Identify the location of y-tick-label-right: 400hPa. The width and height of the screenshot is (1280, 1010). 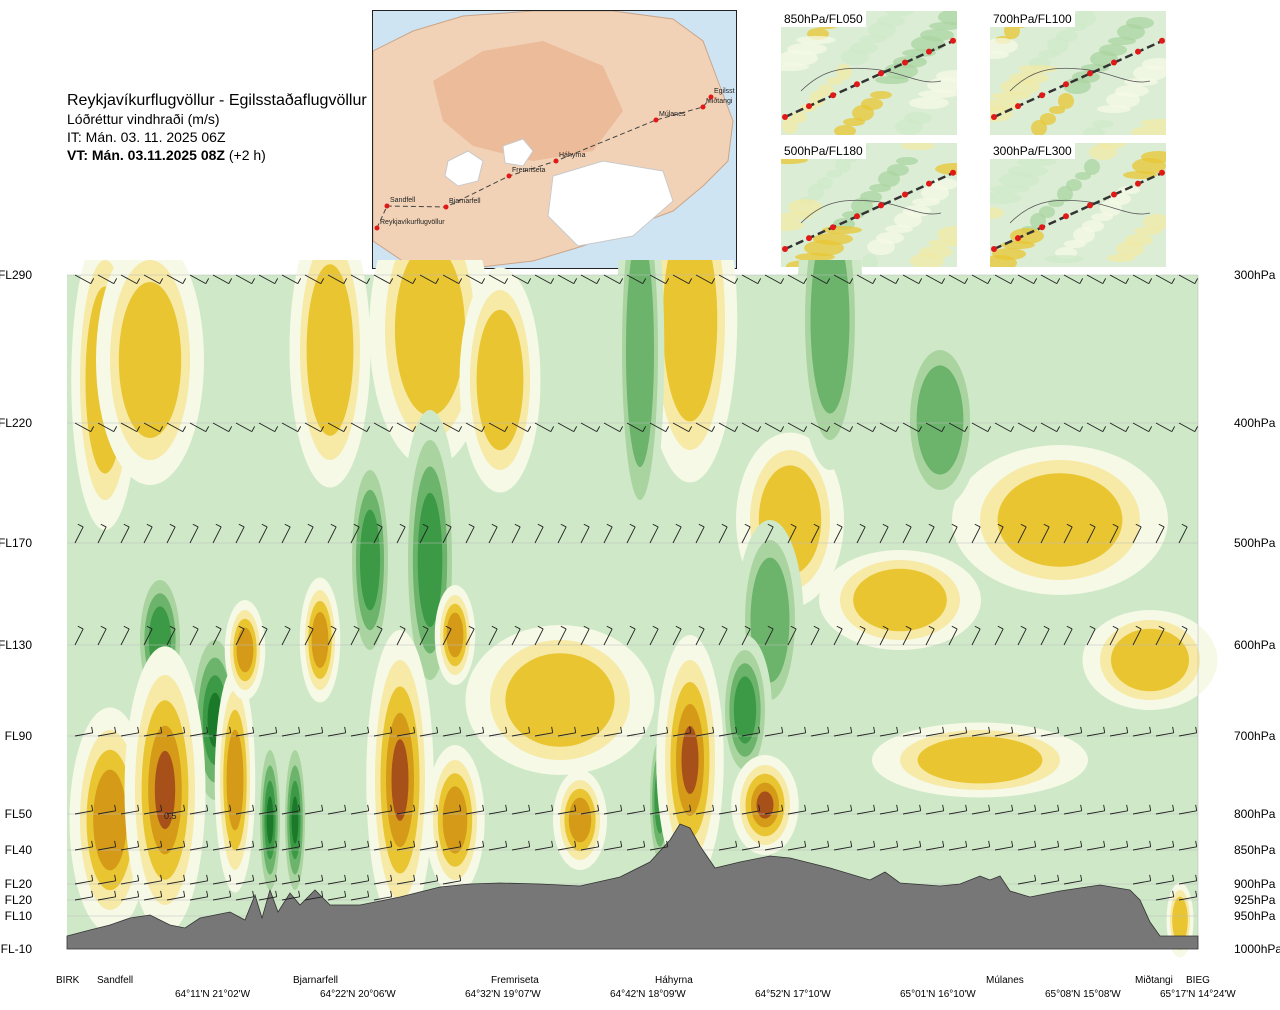
(1255, 423).